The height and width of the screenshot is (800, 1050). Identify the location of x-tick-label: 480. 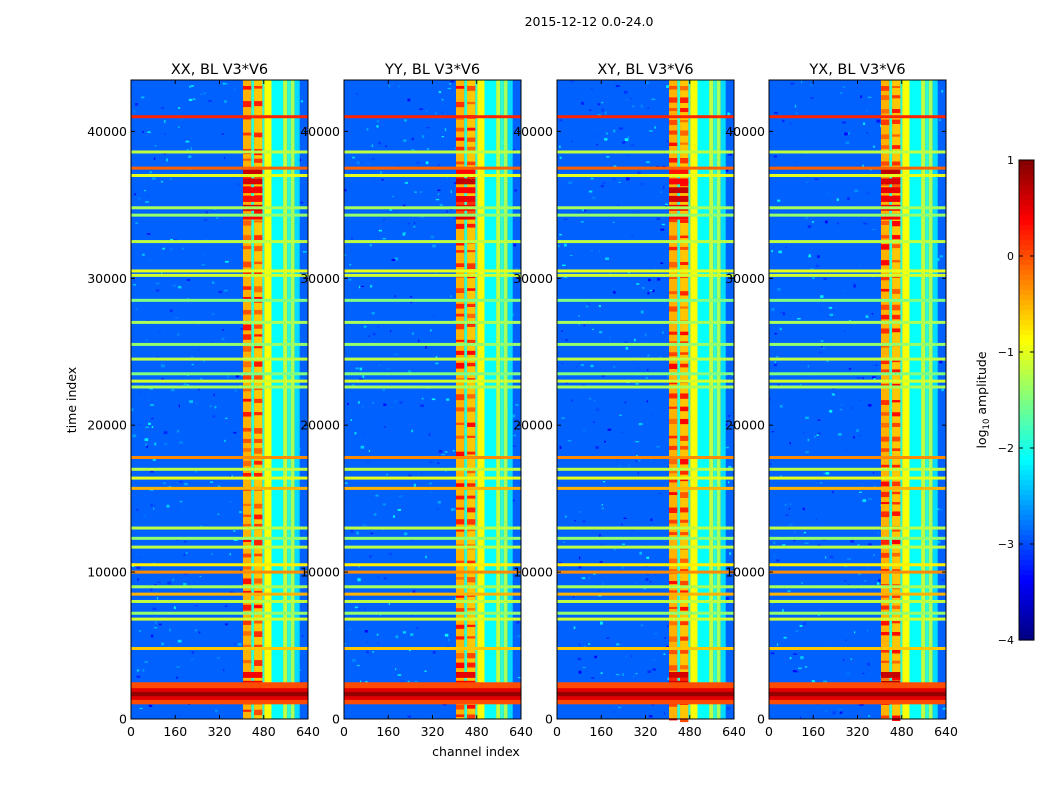
(902, 731).